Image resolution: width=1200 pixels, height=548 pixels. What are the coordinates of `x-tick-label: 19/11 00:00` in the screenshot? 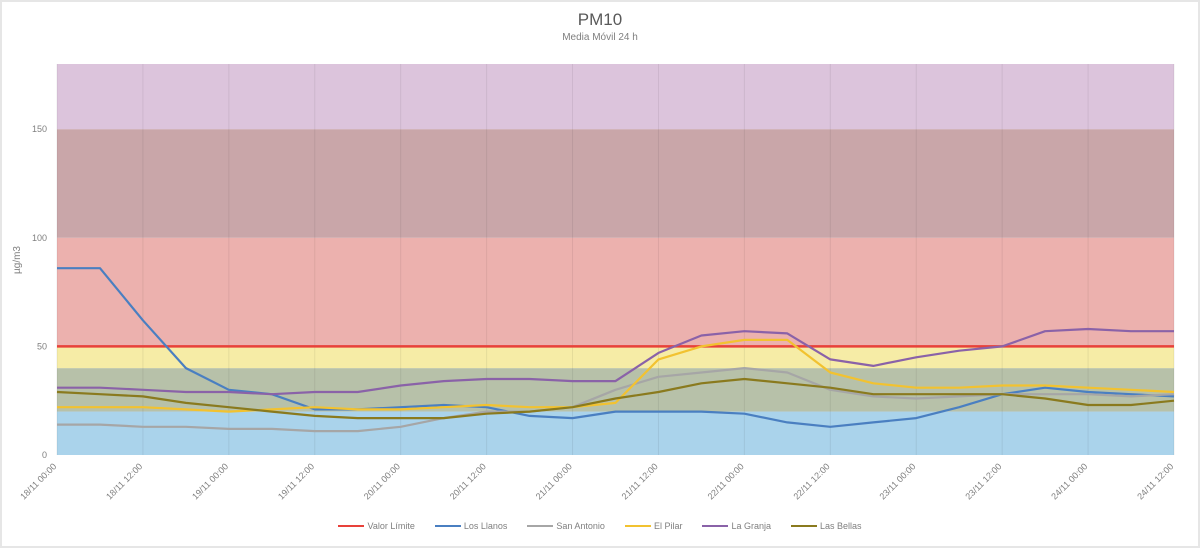 It's located at (210, 481).